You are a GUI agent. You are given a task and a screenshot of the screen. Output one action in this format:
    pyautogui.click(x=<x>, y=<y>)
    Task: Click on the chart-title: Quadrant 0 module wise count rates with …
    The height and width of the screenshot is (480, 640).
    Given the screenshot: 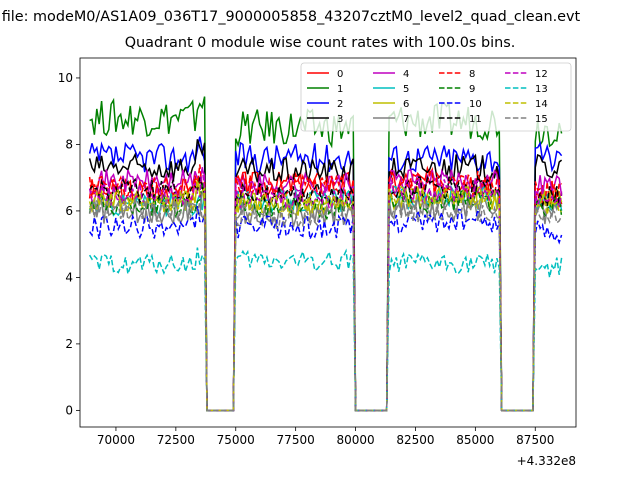 What is the action you would take?
    pyautogui.click(x=320, y=43)
    